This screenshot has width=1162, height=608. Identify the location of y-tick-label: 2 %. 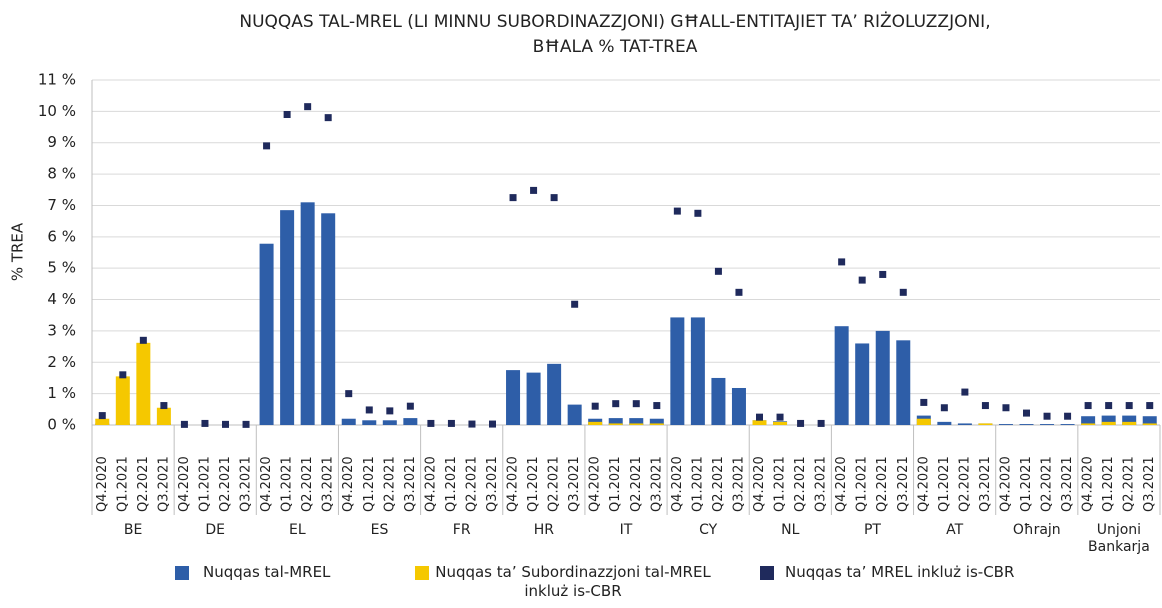
(61, 362).